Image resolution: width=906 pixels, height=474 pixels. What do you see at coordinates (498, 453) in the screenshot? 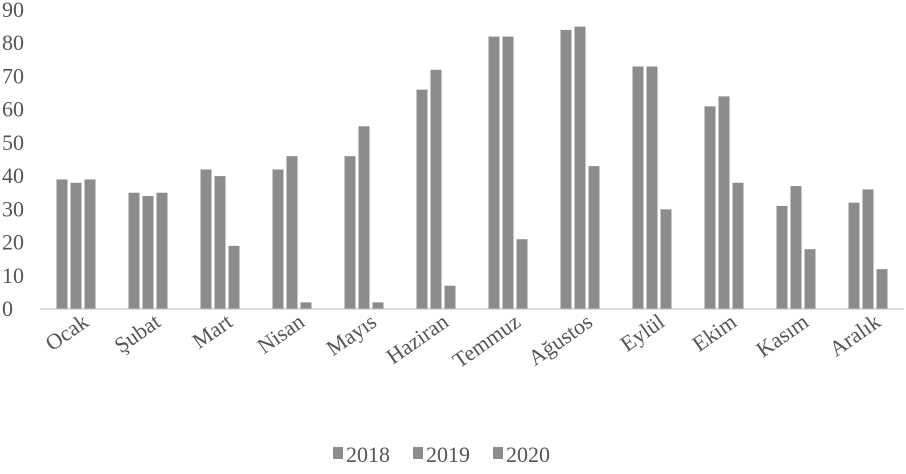
I see `legend-swatch-2020` at bounding box center [498, 453].